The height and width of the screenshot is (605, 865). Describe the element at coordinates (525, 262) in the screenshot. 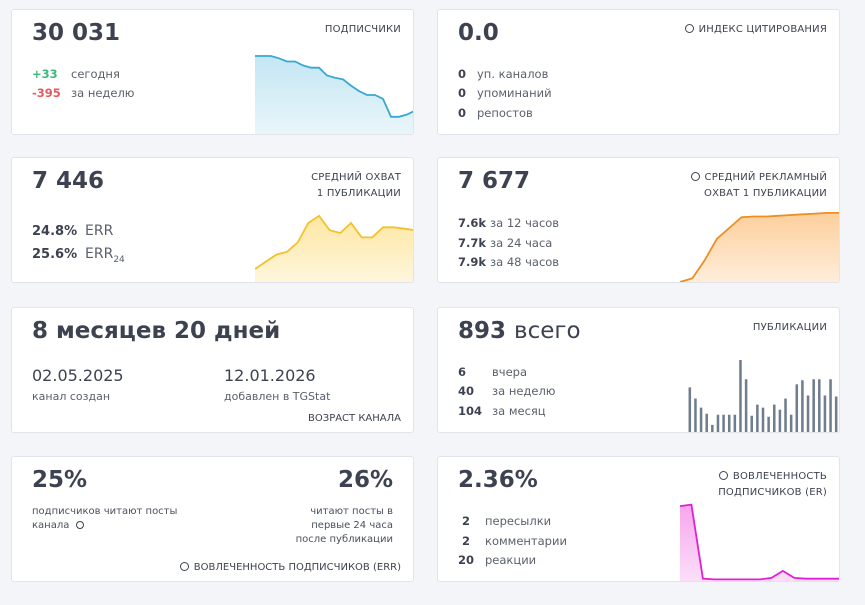

I see `stat-text: за 48 часов` at that location.